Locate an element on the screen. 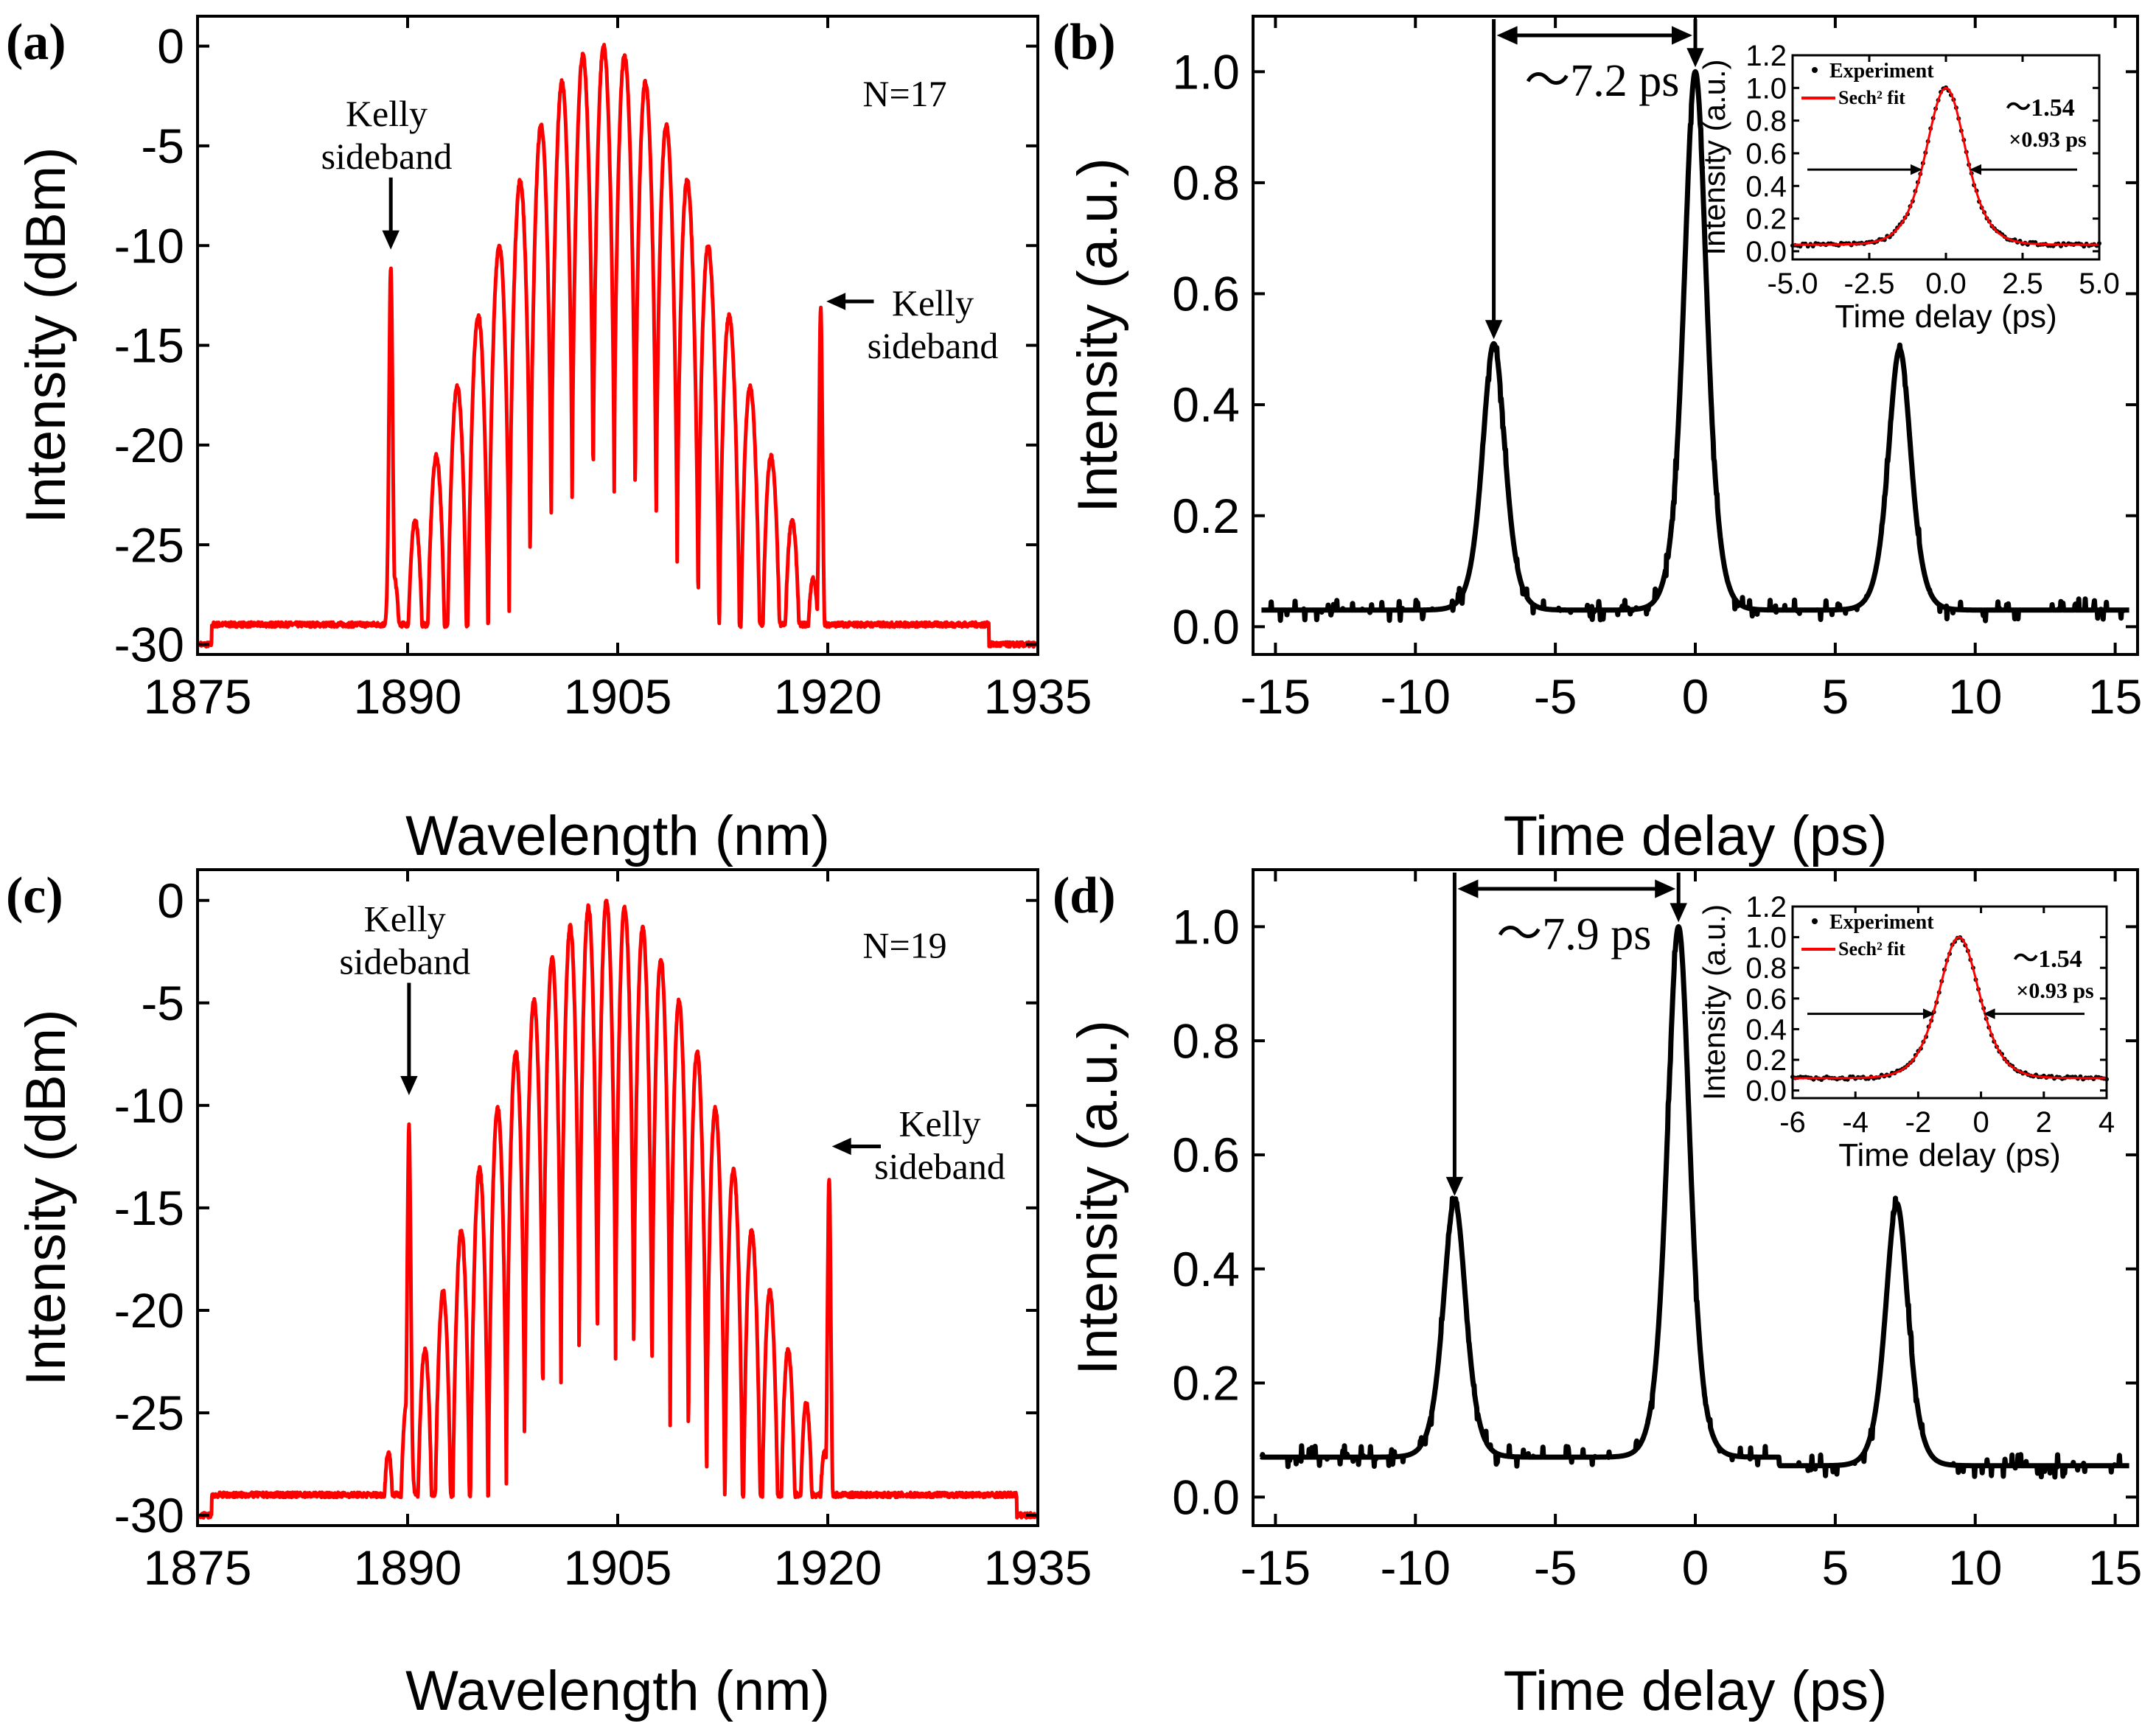 The height and width of the screenshot is (1729, 2156). panel-label: (d) is located at coordinates (1084, 895).